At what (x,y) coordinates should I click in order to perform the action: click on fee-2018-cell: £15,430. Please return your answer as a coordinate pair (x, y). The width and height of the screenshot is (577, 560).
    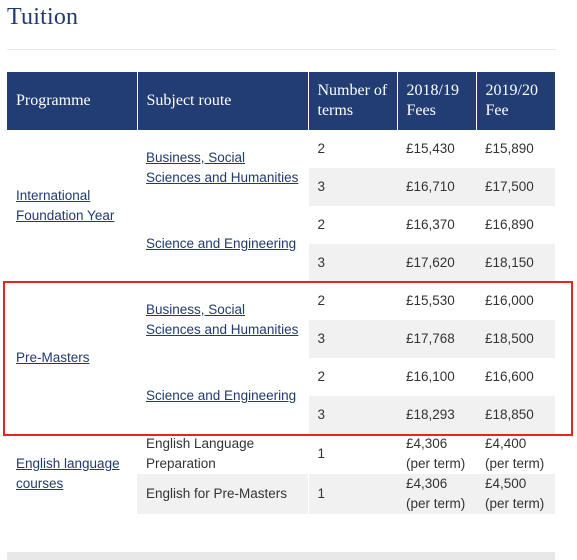
    Looking at the image, I should click on (436, 149).